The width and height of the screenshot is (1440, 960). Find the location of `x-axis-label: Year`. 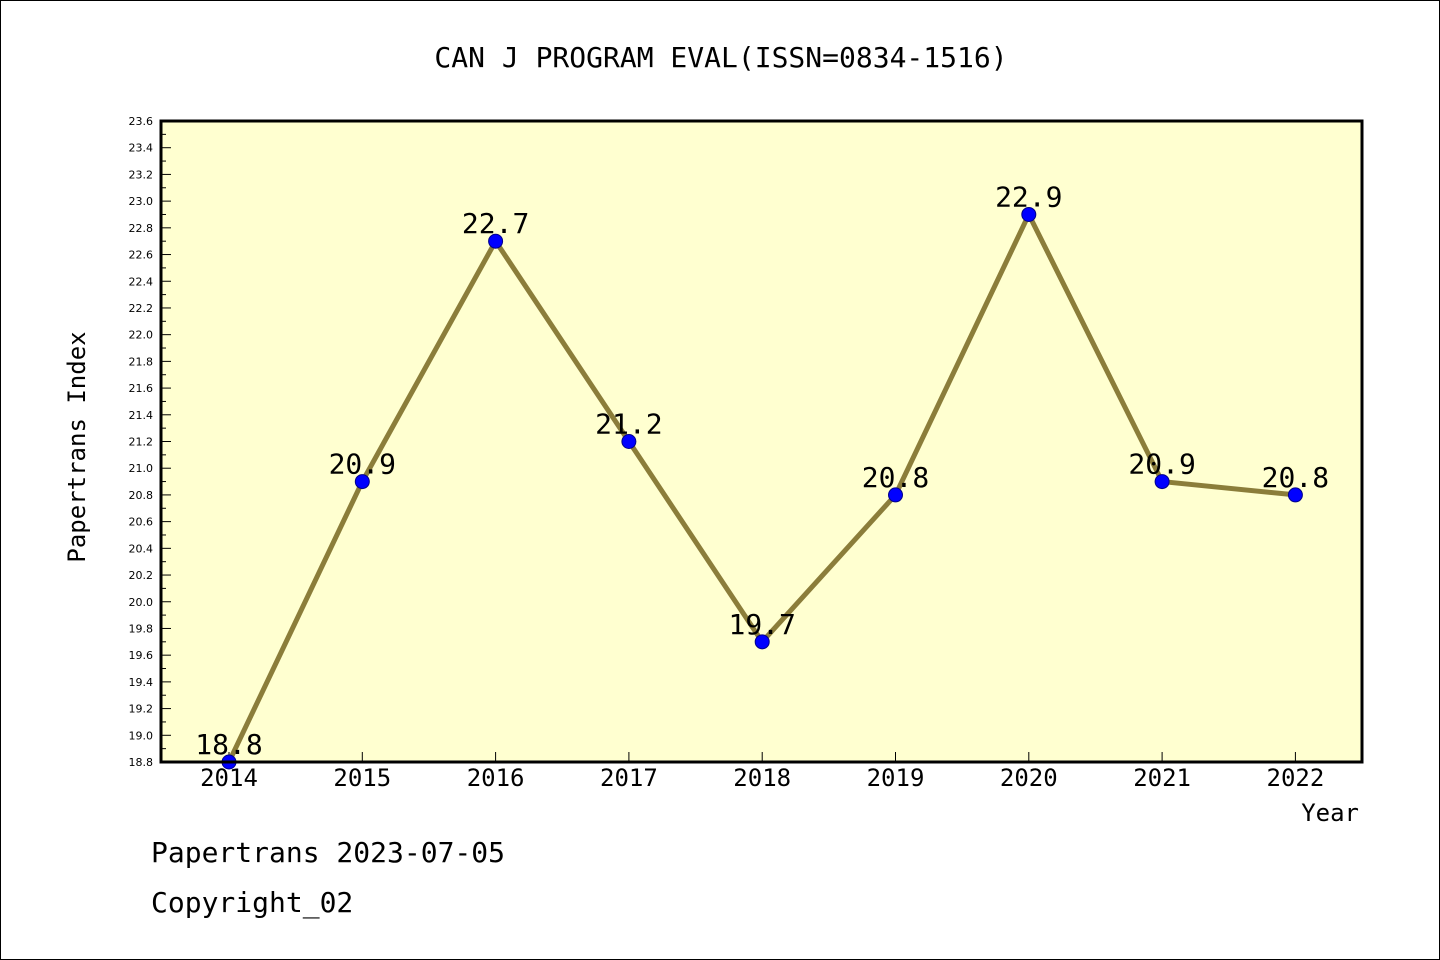

x-axis-label: Year is located at coordinates (1330, 813).